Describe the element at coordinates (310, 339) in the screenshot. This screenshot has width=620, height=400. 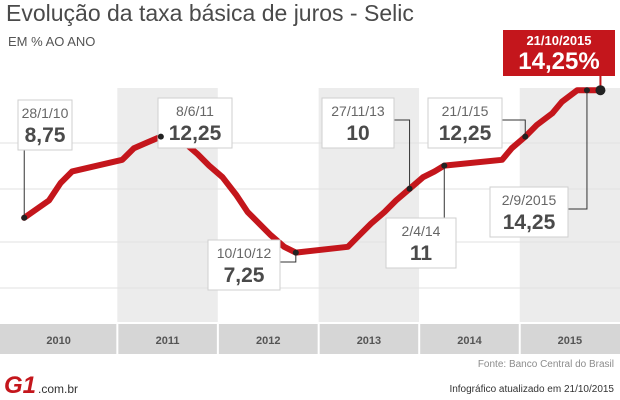
I see `x-axis-bar` at that location.